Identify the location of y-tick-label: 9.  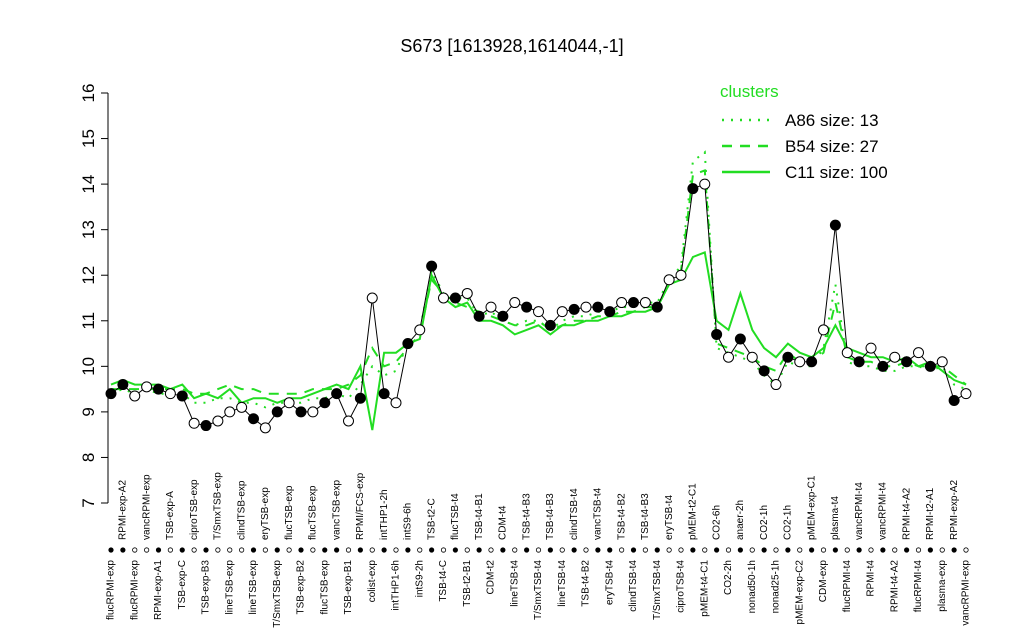
(88, 411).